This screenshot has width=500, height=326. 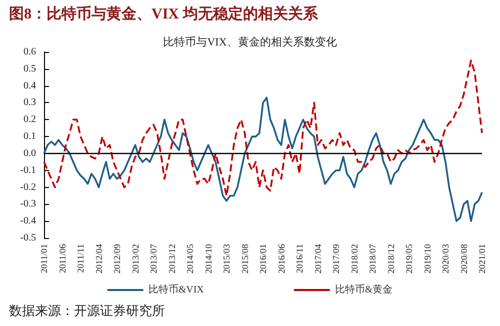 I want to click on x-tick-label: 2018/02, so click(x=354, y=259).